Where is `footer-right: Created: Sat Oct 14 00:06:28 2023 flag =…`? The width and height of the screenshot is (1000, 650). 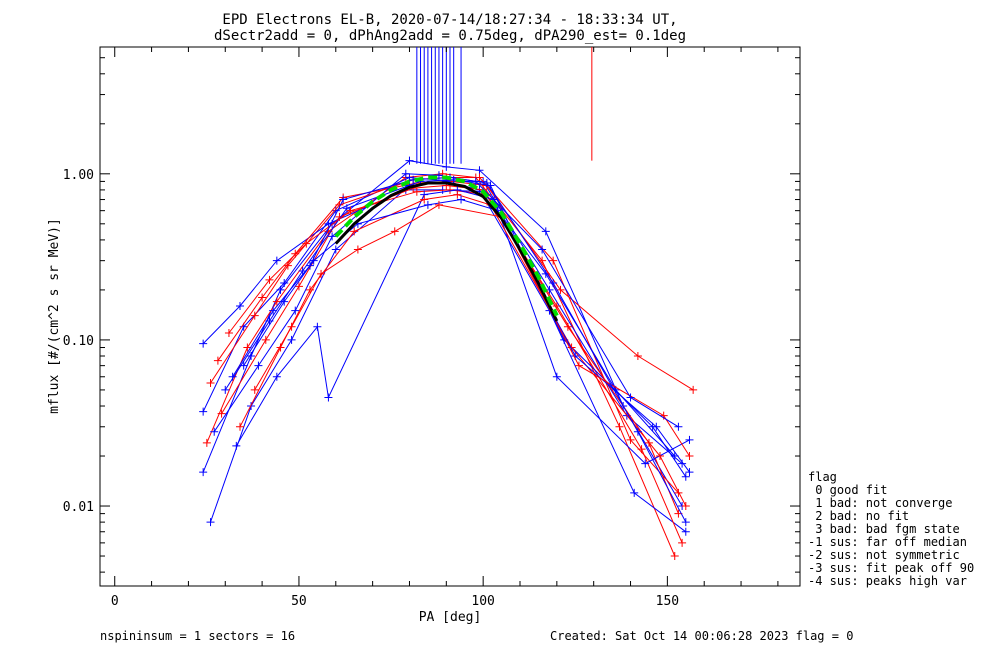 footer-right: Created: Sat Oct 14 00:06:28 2023 flag =… is located at coordinates (701, 636).